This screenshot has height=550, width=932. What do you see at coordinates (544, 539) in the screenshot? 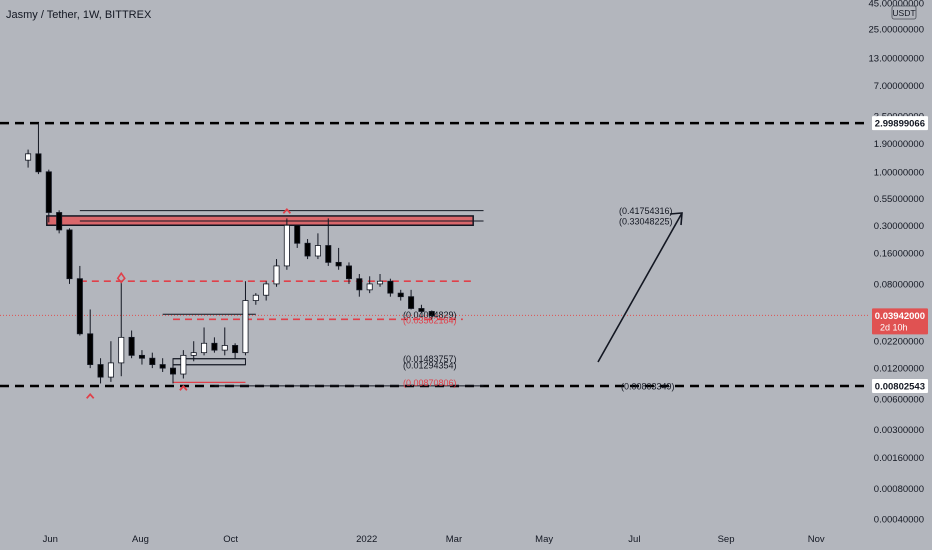
I see `time-tick-label: May` at bounding box center [544, 539].